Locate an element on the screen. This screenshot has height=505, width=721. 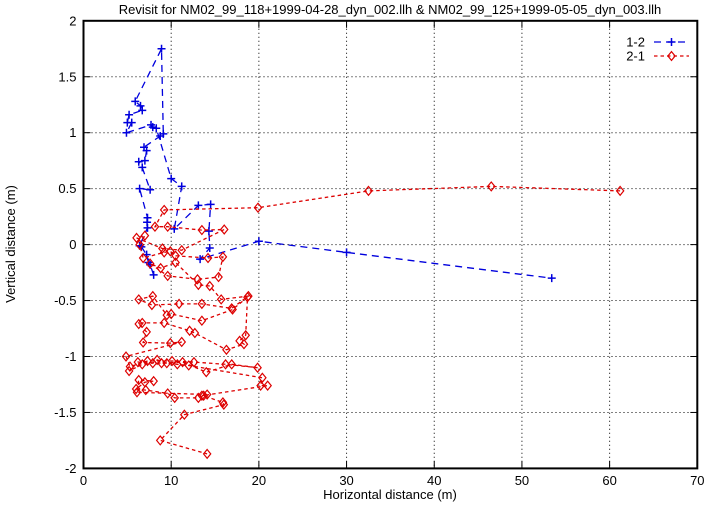
y-tick-label--1.5: -1.5 is located at coordinates (65, 412).